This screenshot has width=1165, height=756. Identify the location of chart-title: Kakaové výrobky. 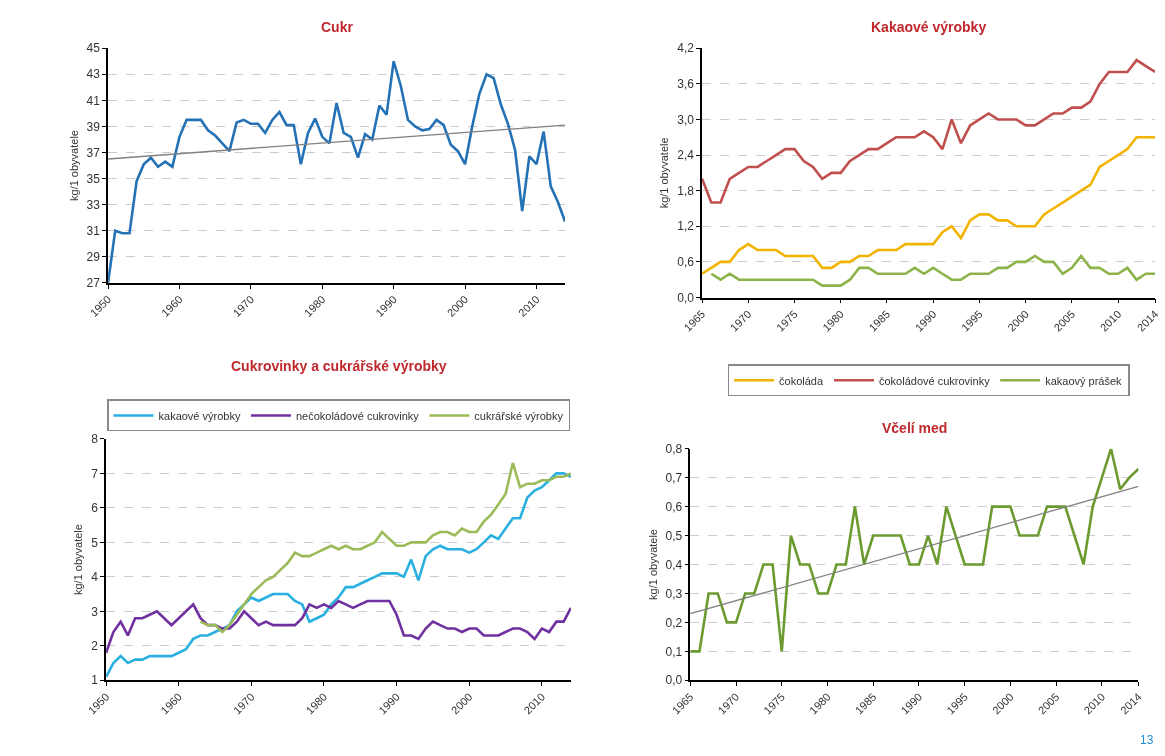
(929, 27).